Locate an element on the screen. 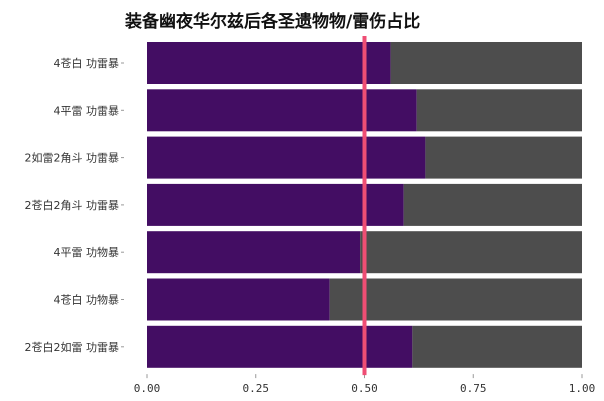  x-axis: 0.00 0.25 0.50 0.75 1.00 is located at coordinates (365, 384).